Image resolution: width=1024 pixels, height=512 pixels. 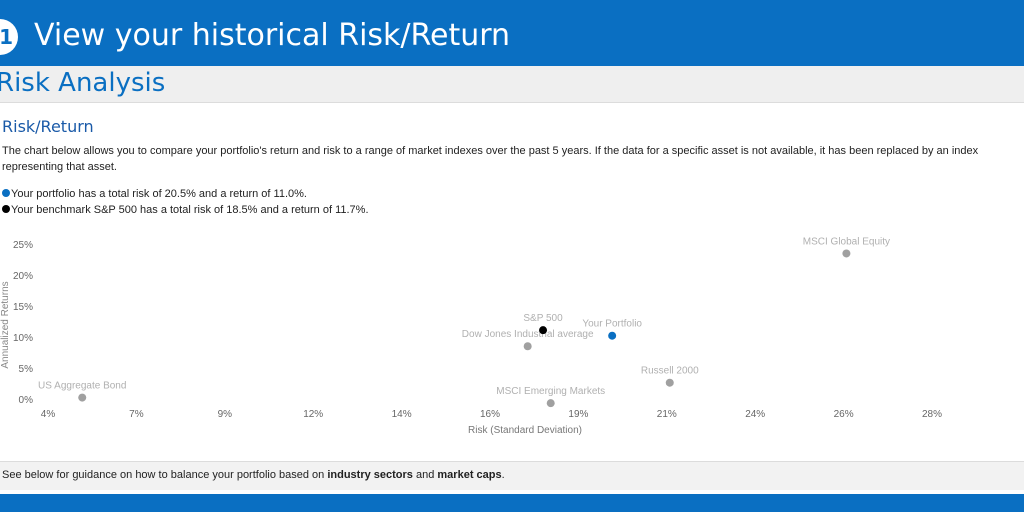 I want to click on x-tick-label: 26%, so click(x=844, y=414).